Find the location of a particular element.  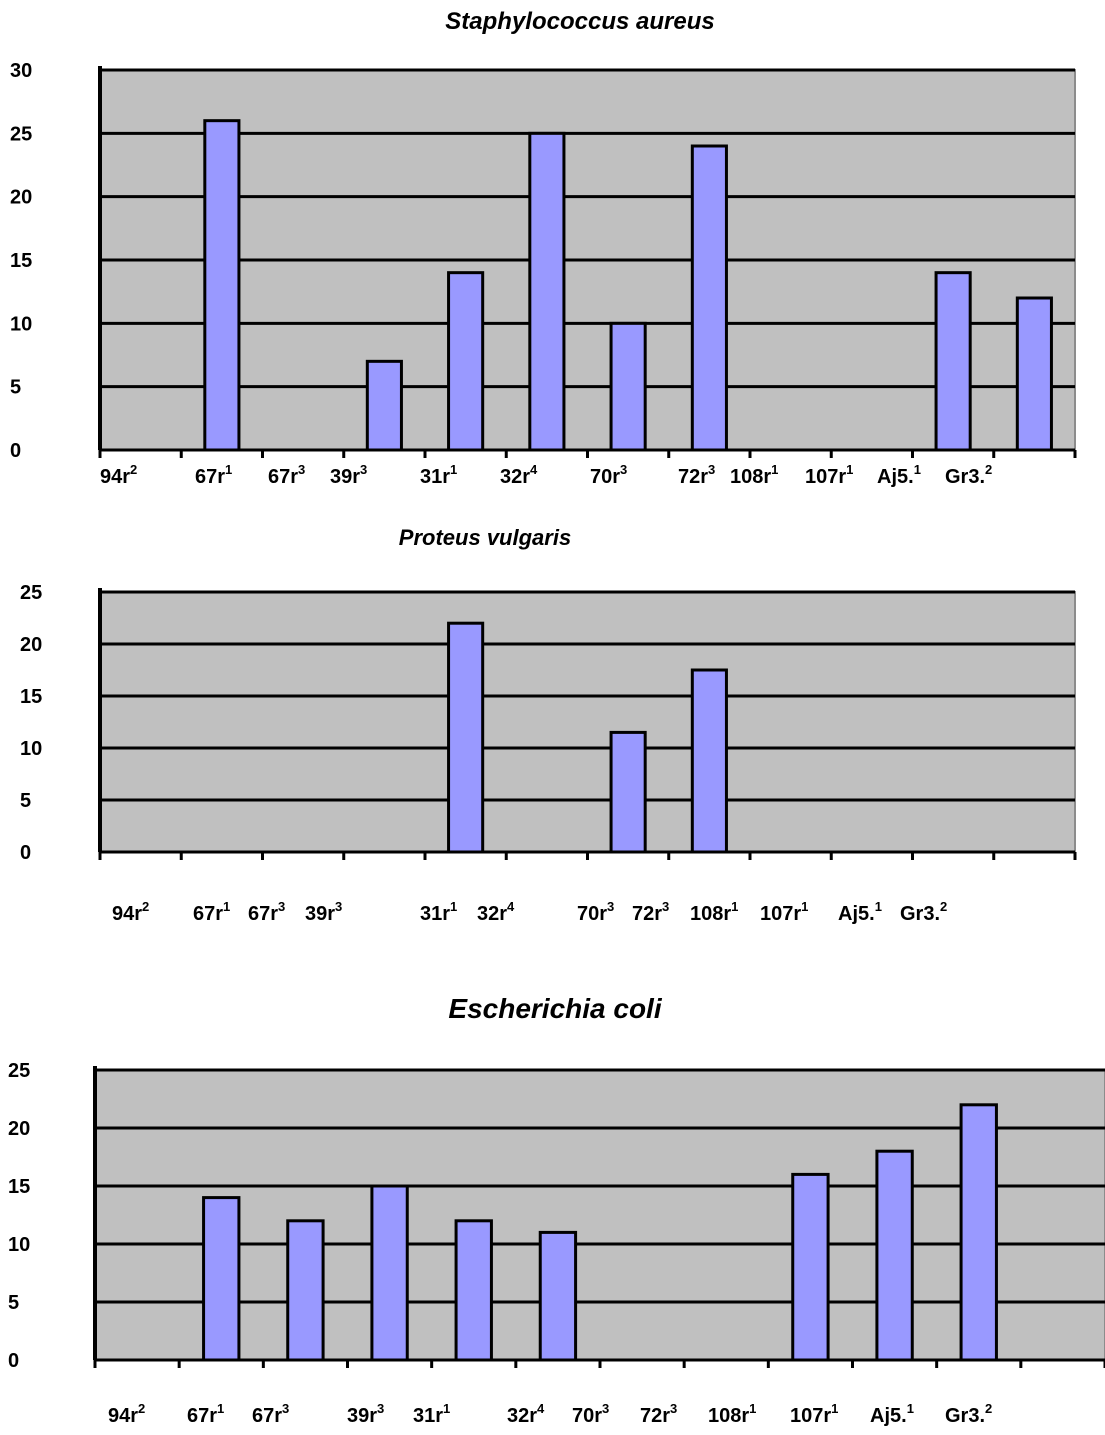

chart-title-proteus: Proteus vulgaris is located at coordinates (485, 537).